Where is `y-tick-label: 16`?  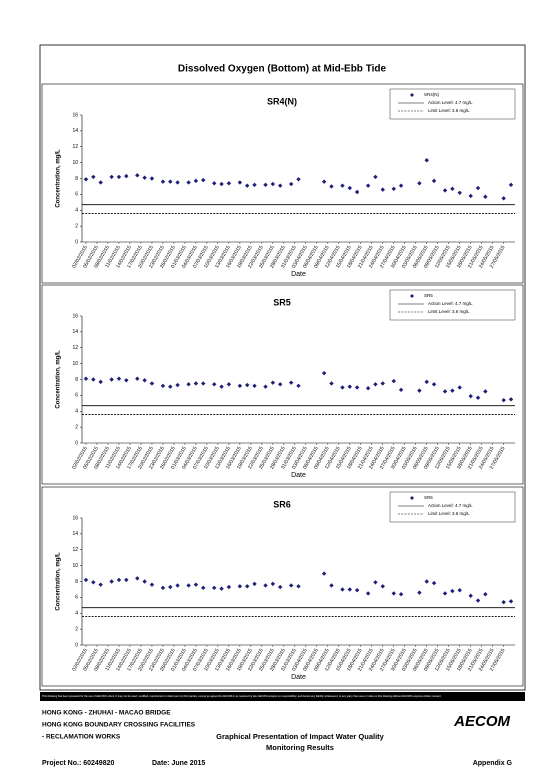
y-tick-label: 16 is located at coordinates (75, 316).